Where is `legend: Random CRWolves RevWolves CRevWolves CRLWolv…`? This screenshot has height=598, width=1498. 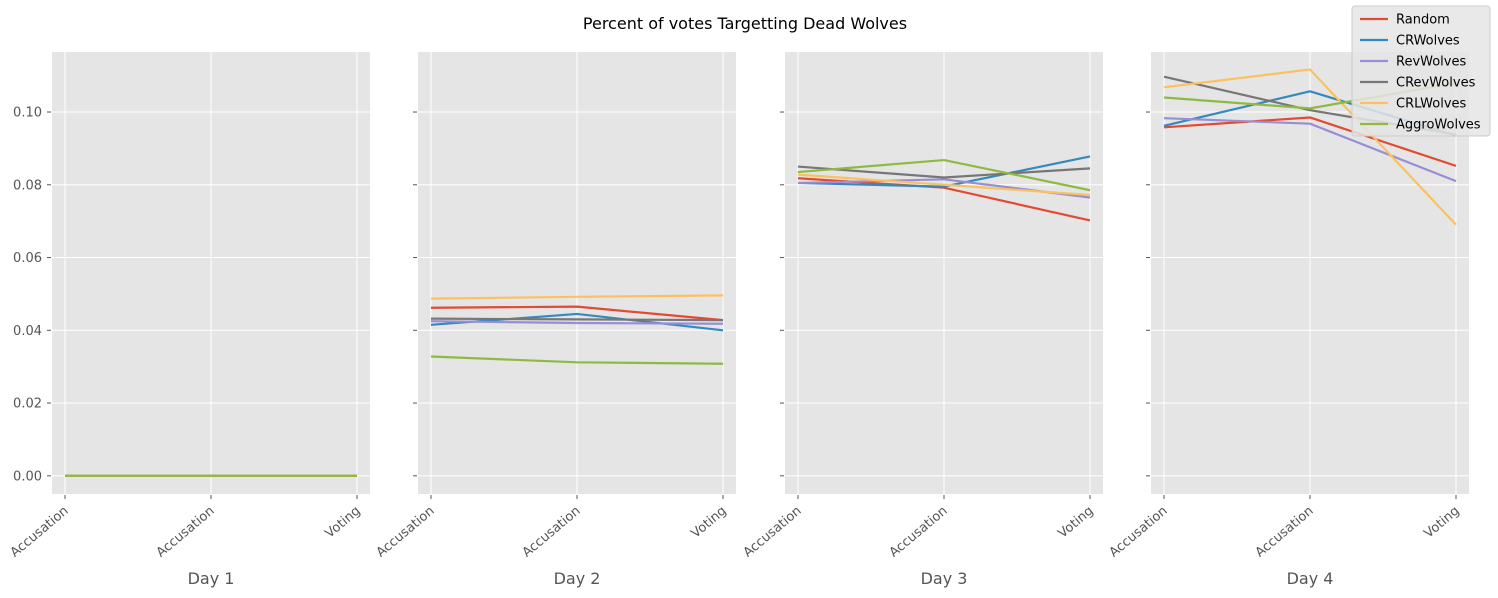 legend: Random CRWolves RevWolves CRevWolves CRLWolv… is located at coordinates (1421, 71).